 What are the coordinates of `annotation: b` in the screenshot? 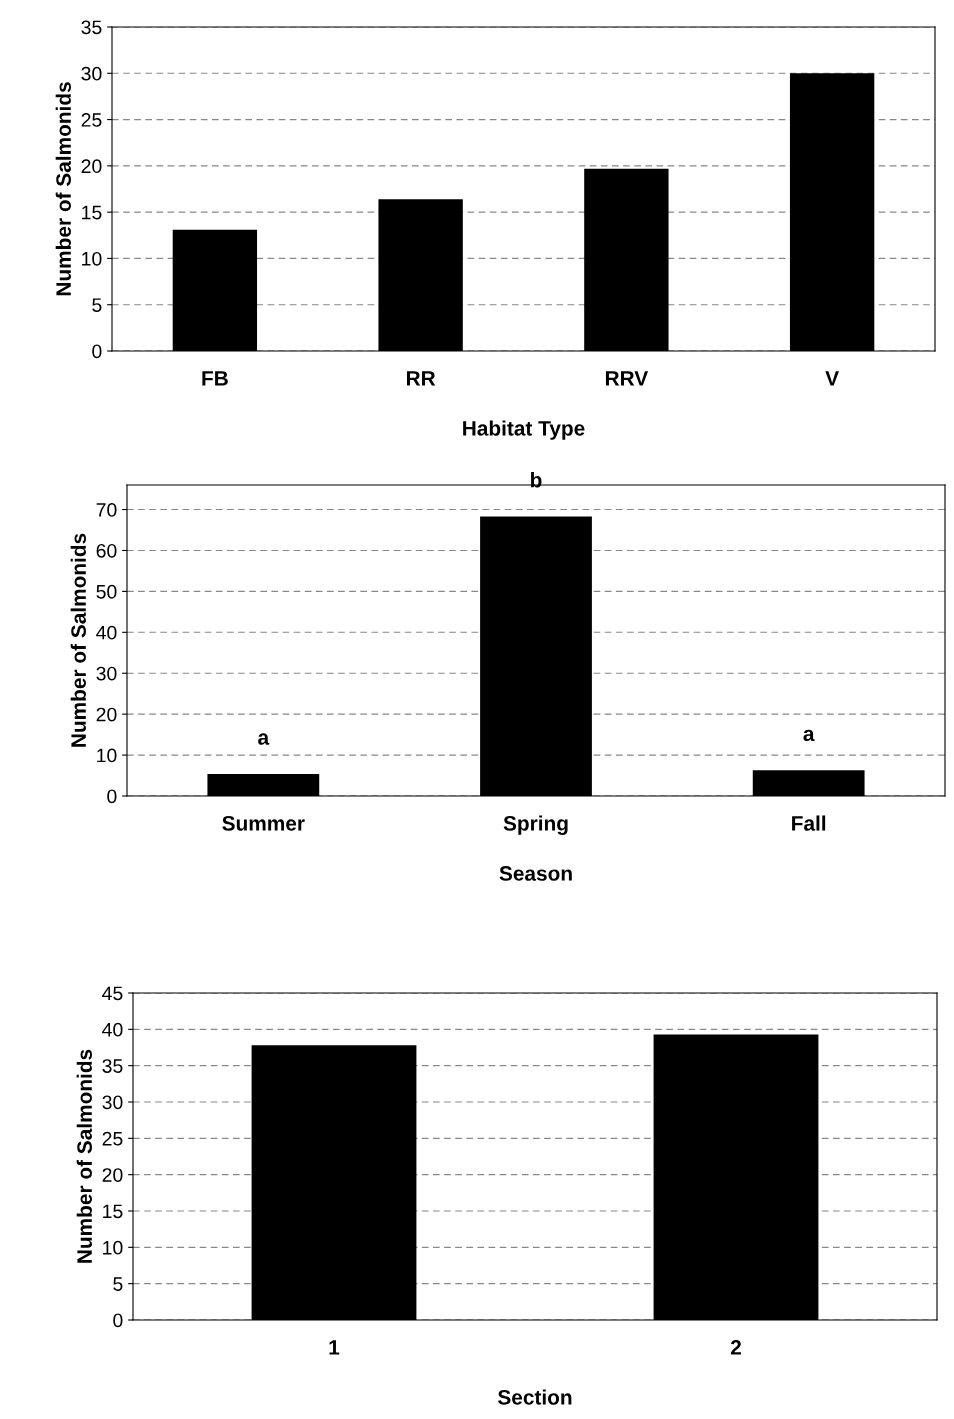 It's located at (536, 480).